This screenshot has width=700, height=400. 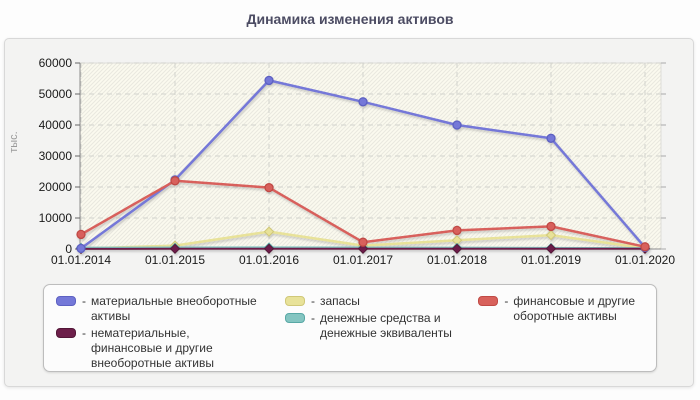 What do you see at coordinates (175, 260) in the screenshot?
I see `x-tick-label: 01.01.2015` at bounding box center [175, 260].